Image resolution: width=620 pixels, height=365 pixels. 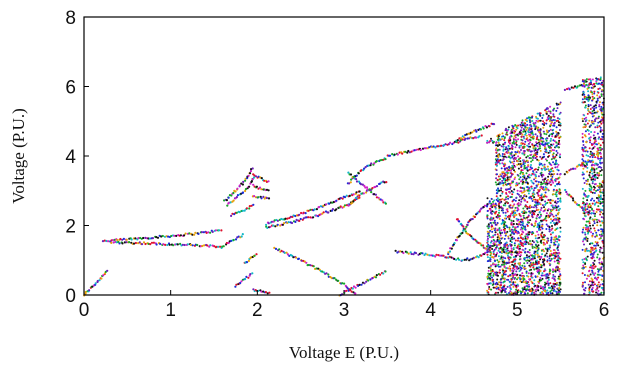 I want to click on x-tick-label: 3, so click(x=344, y=310).